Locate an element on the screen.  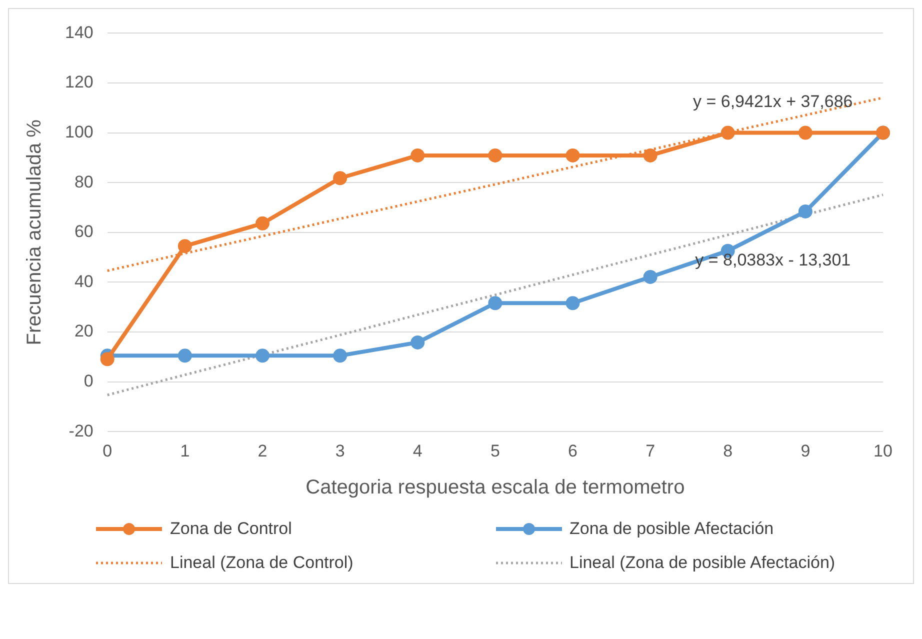
x-tick-label: 5 is located at coordinates (495, 450).